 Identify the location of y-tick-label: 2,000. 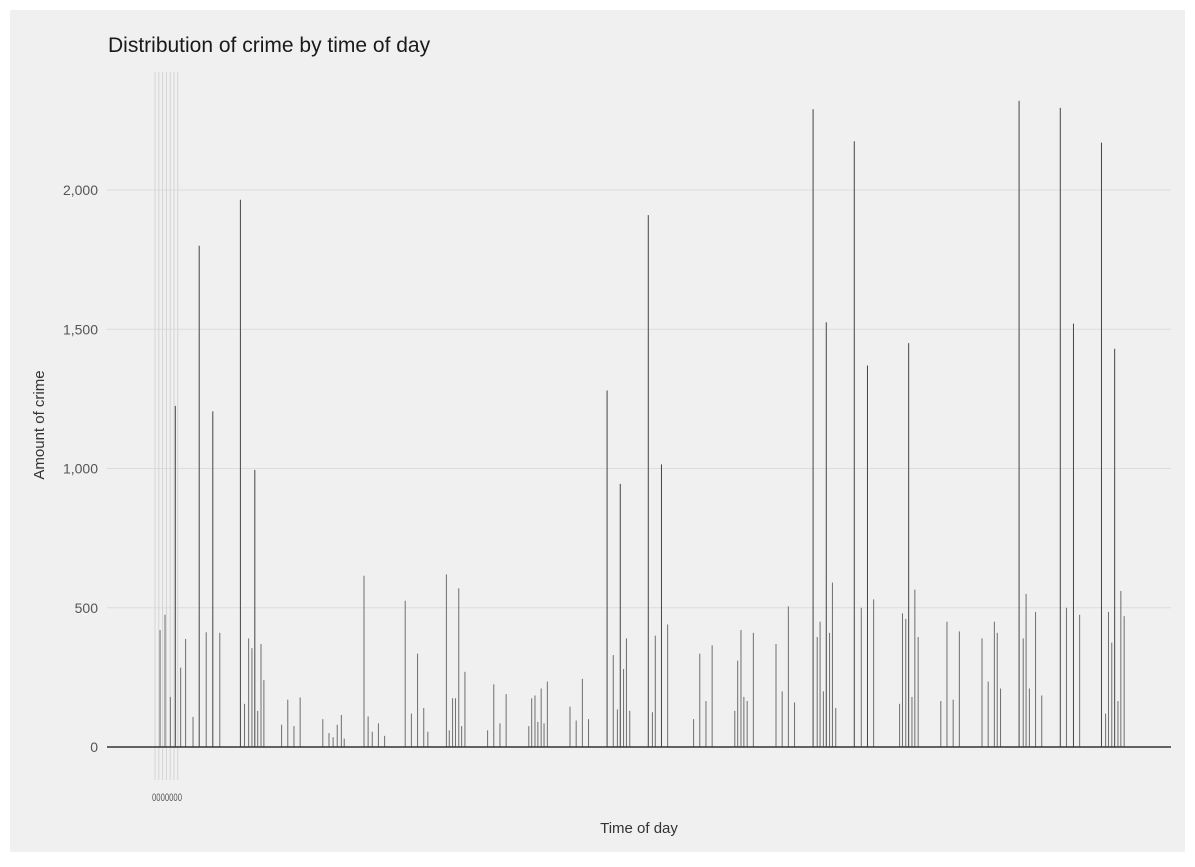
(80, 190).